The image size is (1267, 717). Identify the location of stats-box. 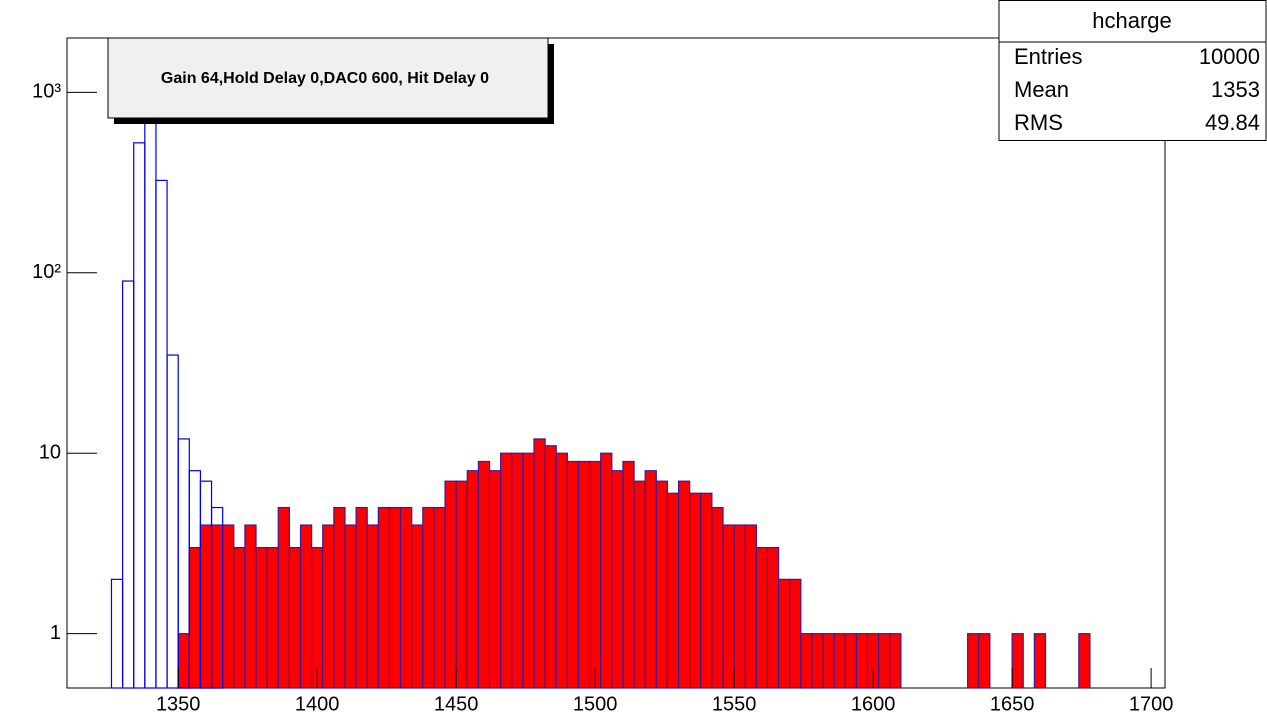
(1132, 70).